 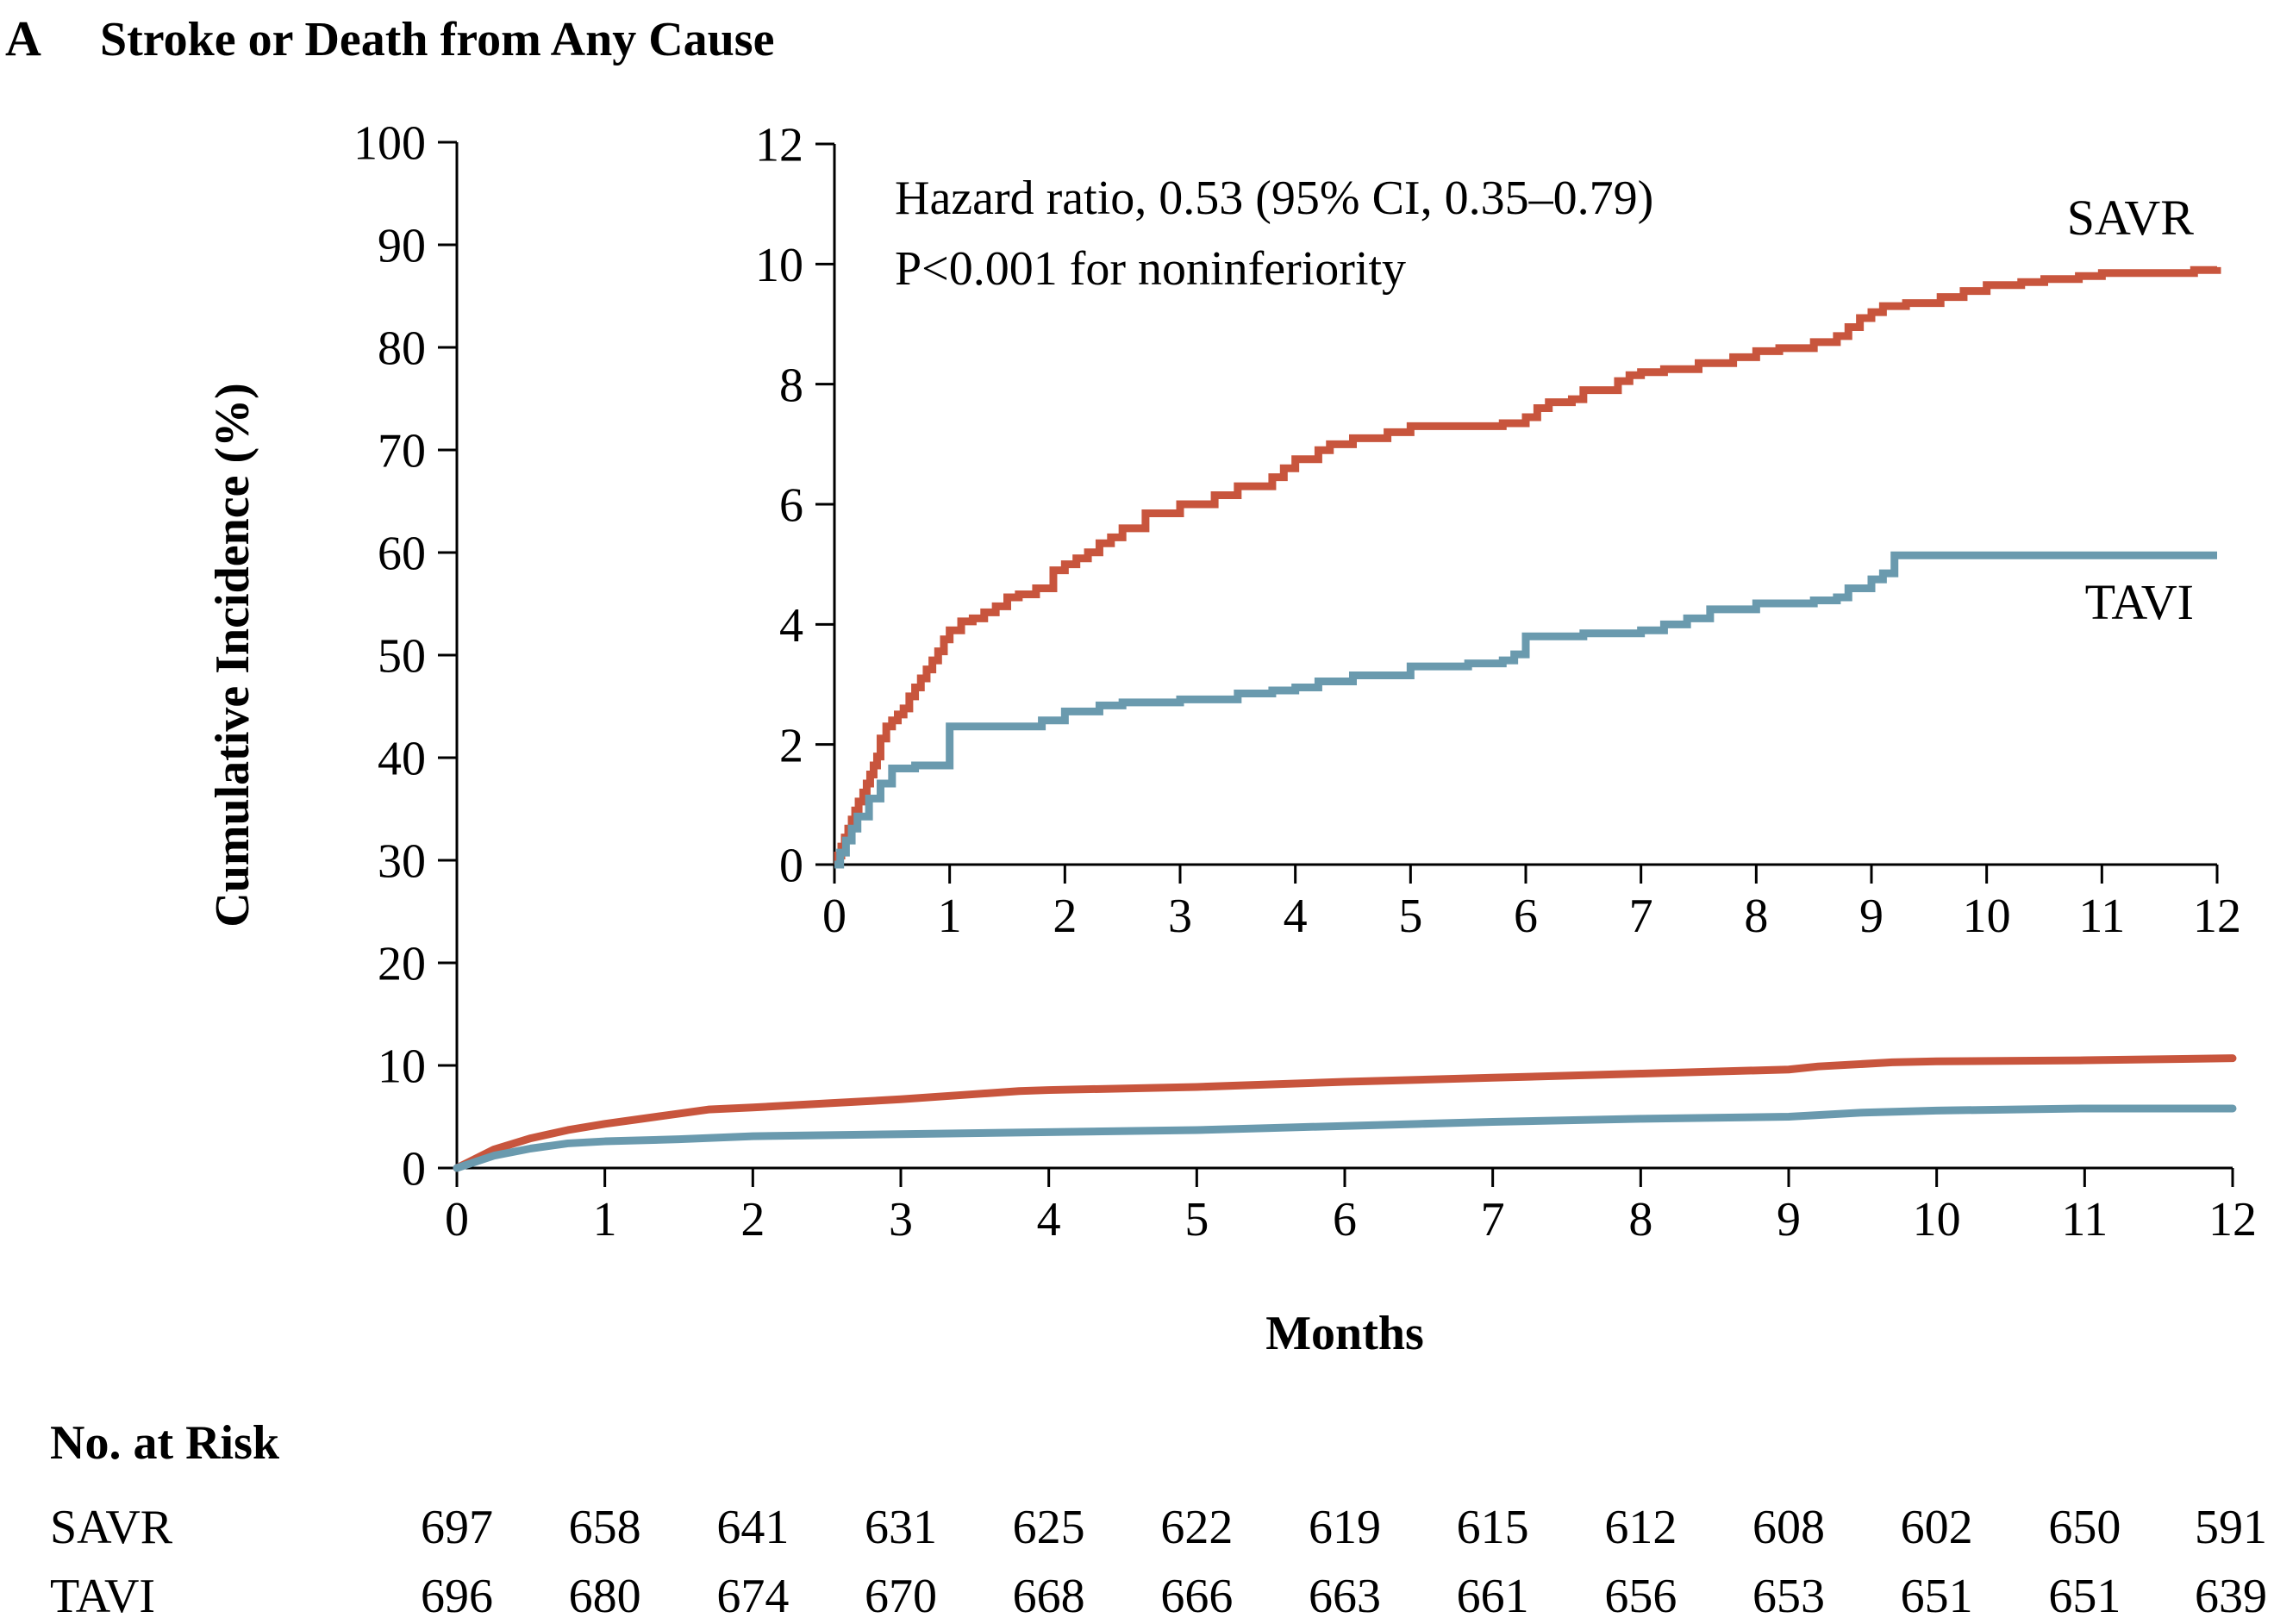 What do you see at coordinates (2085, 1528) in the screenshot?
I see `risk-value-savr: 650` at bounding box center [2085, 1528].